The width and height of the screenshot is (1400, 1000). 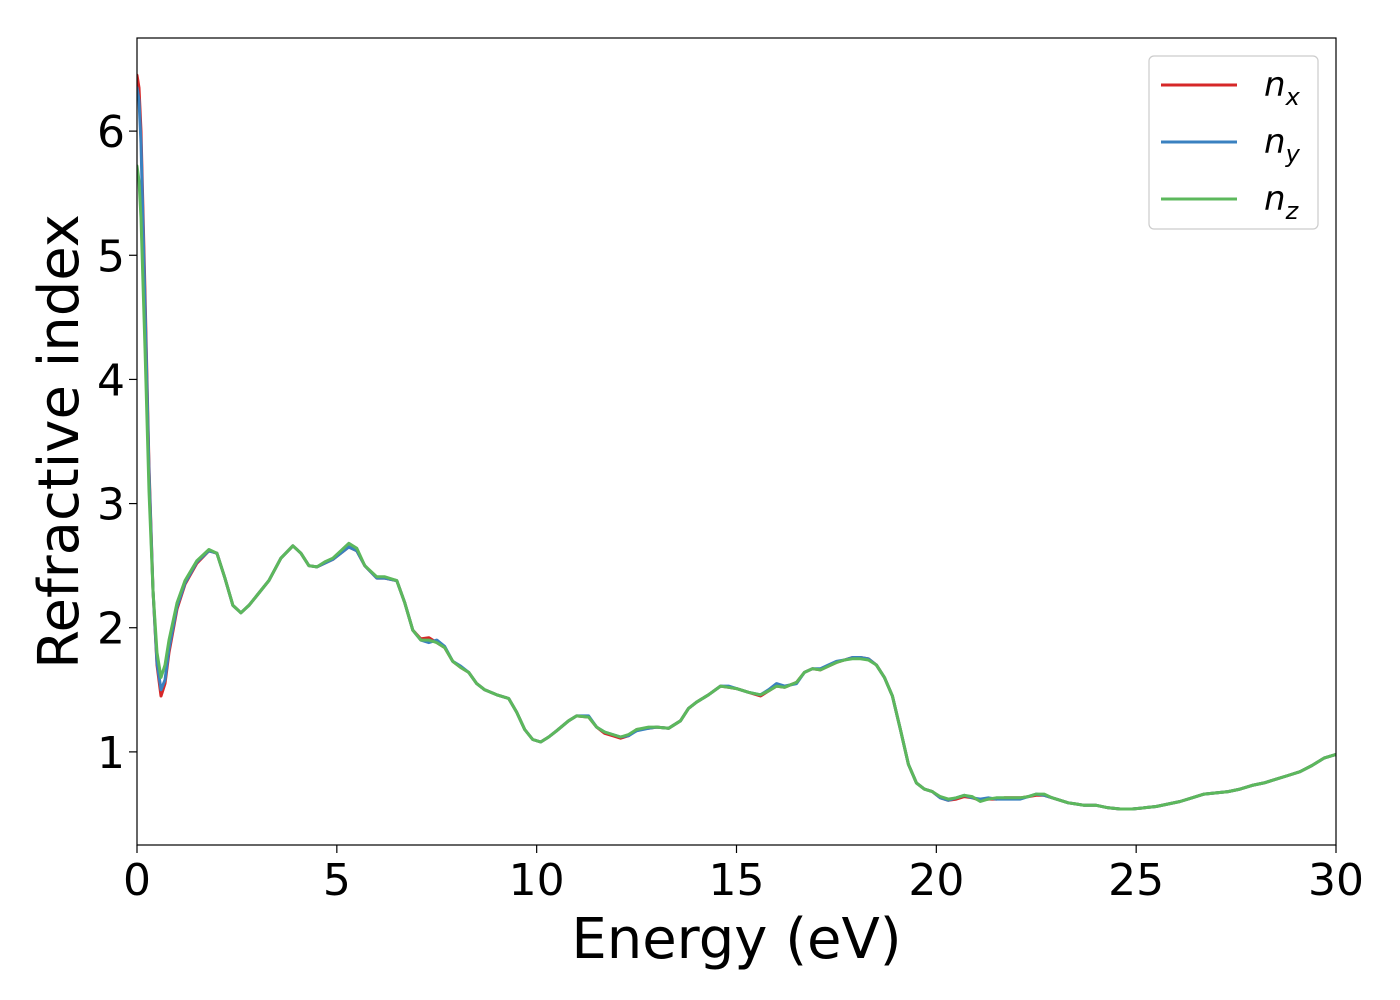 What do you see at coordinates (111, 629) in the screenshot?
I see `y-tick-label: 2` at bounding box center [111, 629].